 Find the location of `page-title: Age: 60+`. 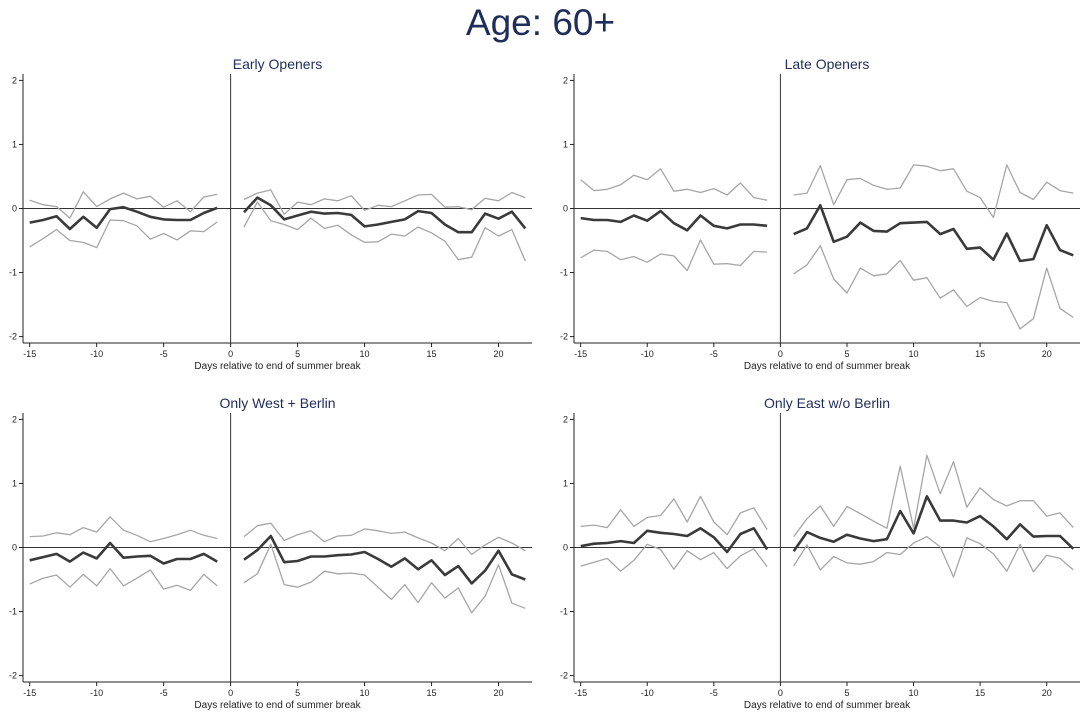

page-title: Age: 60+ is located at coordinates (540, 22).